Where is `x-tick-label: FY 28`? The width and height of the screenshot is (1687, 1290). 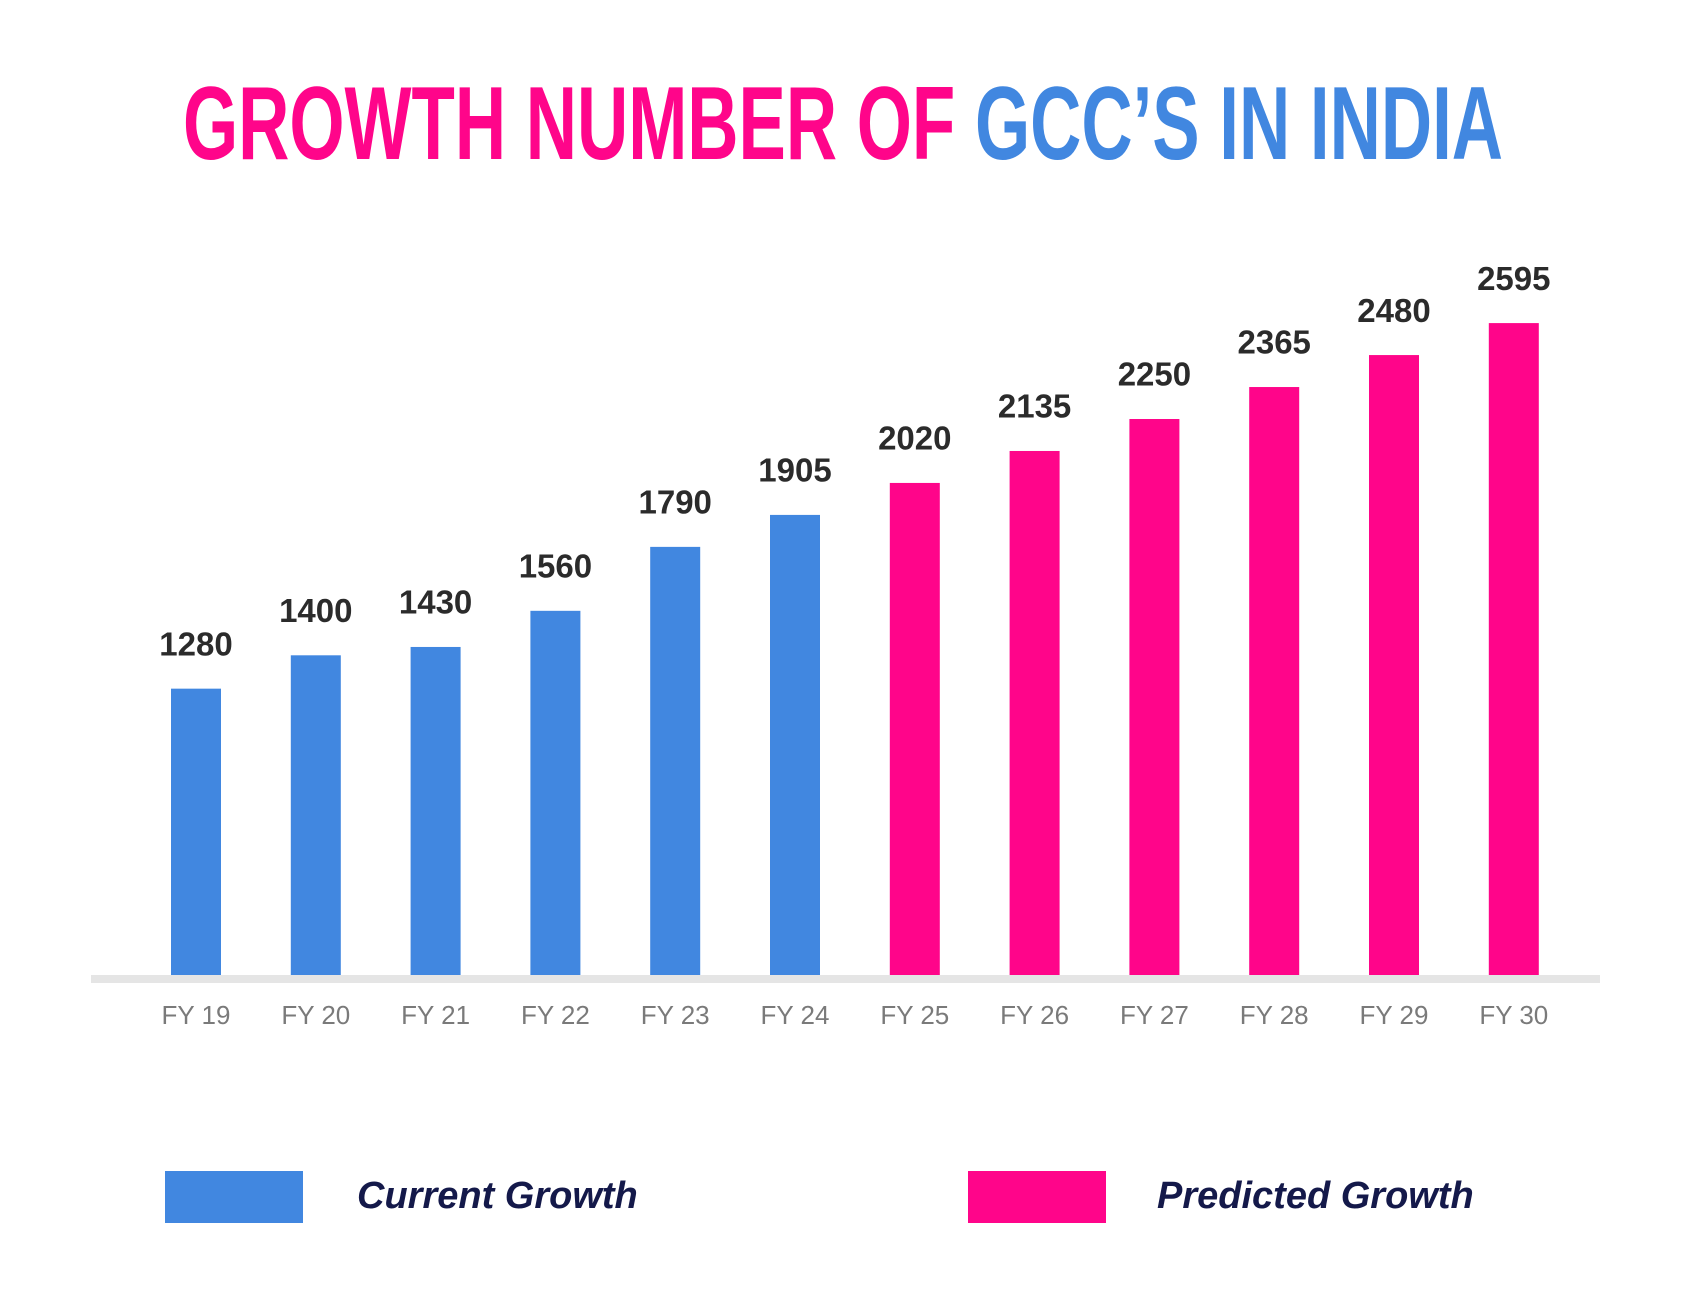 x-tick-label: FY 28 is located at coordinates (1274, 1015).